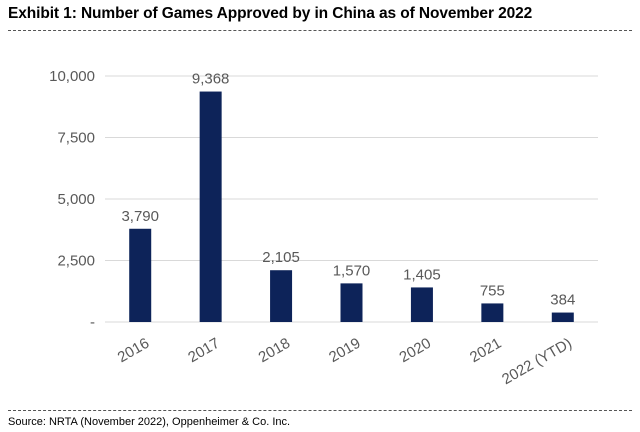  I want to click on data-label: 384, so click(562, 300).